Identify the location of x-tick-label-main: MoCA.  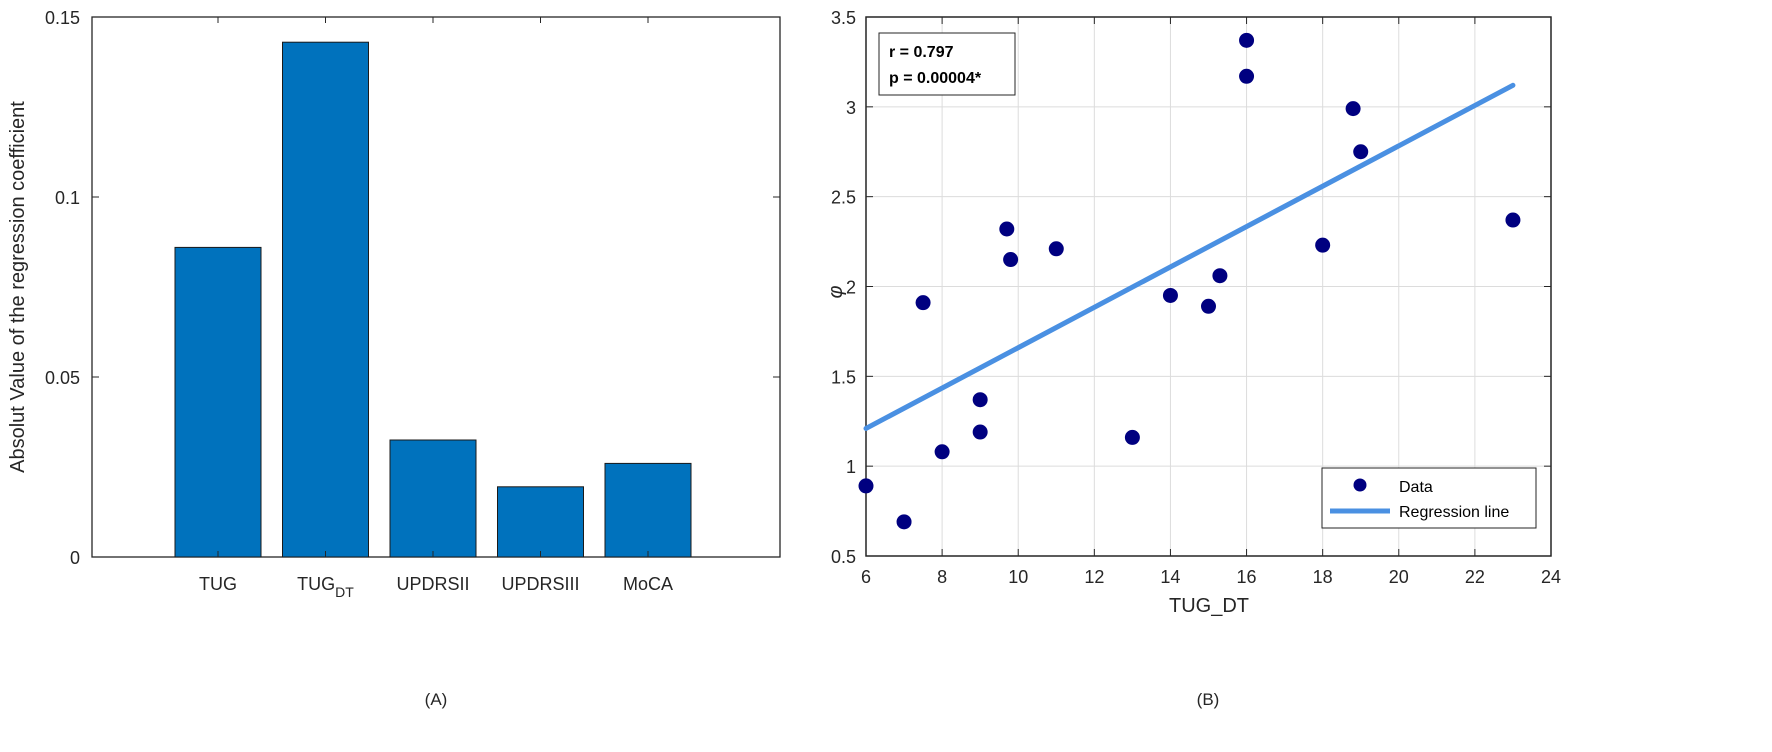
(648, 584).